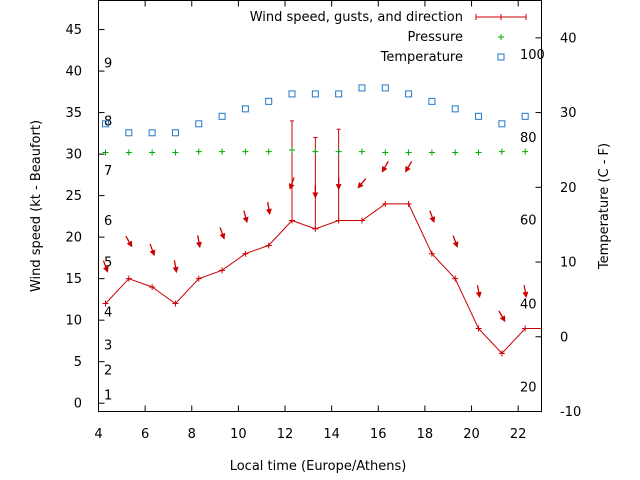 The height and width of the screenshot is (480, 640). What do you see at coordinates (421, 57) in the screenshot?
I see `legend-label-temperature: Temperature` at bounding box center [421, 57].